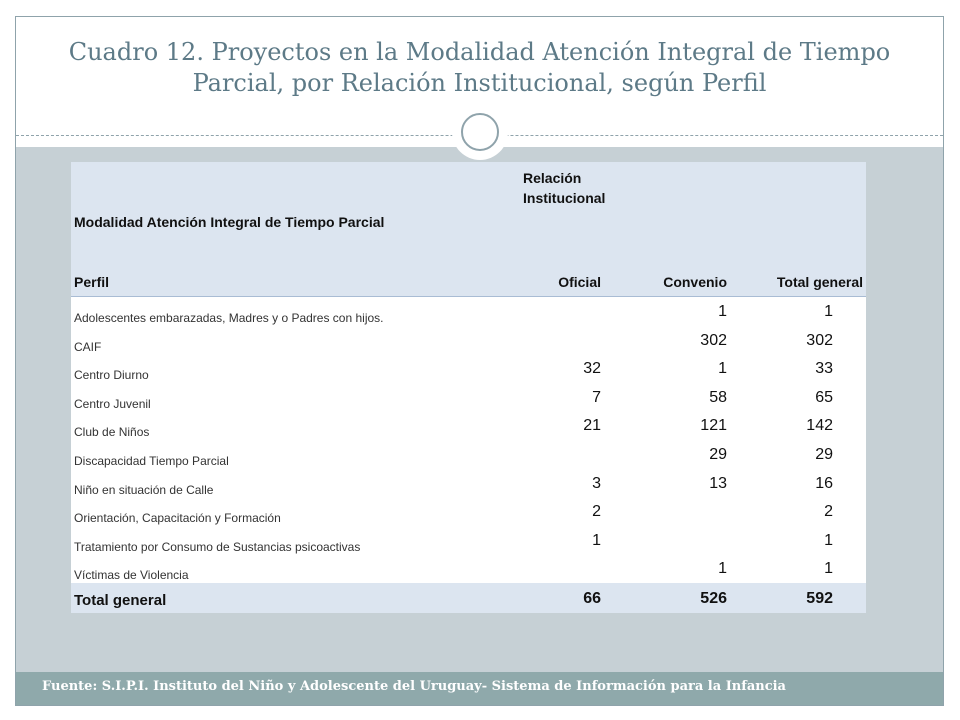 The width and height of the screenshot is (960, 720). Describe the element at coordinates (718, 454) in the screenshot. I see `row-convenio: 29` at that location.